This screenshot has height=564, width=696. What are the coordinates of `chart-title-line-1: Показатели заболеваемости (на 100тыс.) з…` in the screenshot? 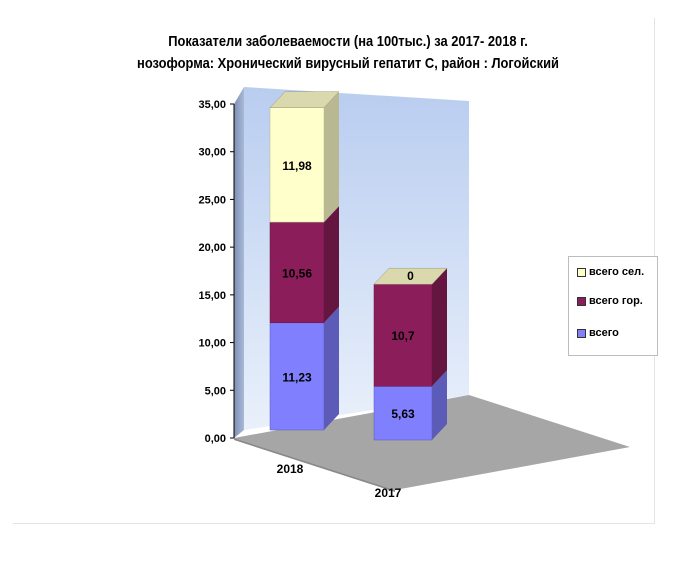 It's located at (348, 41).